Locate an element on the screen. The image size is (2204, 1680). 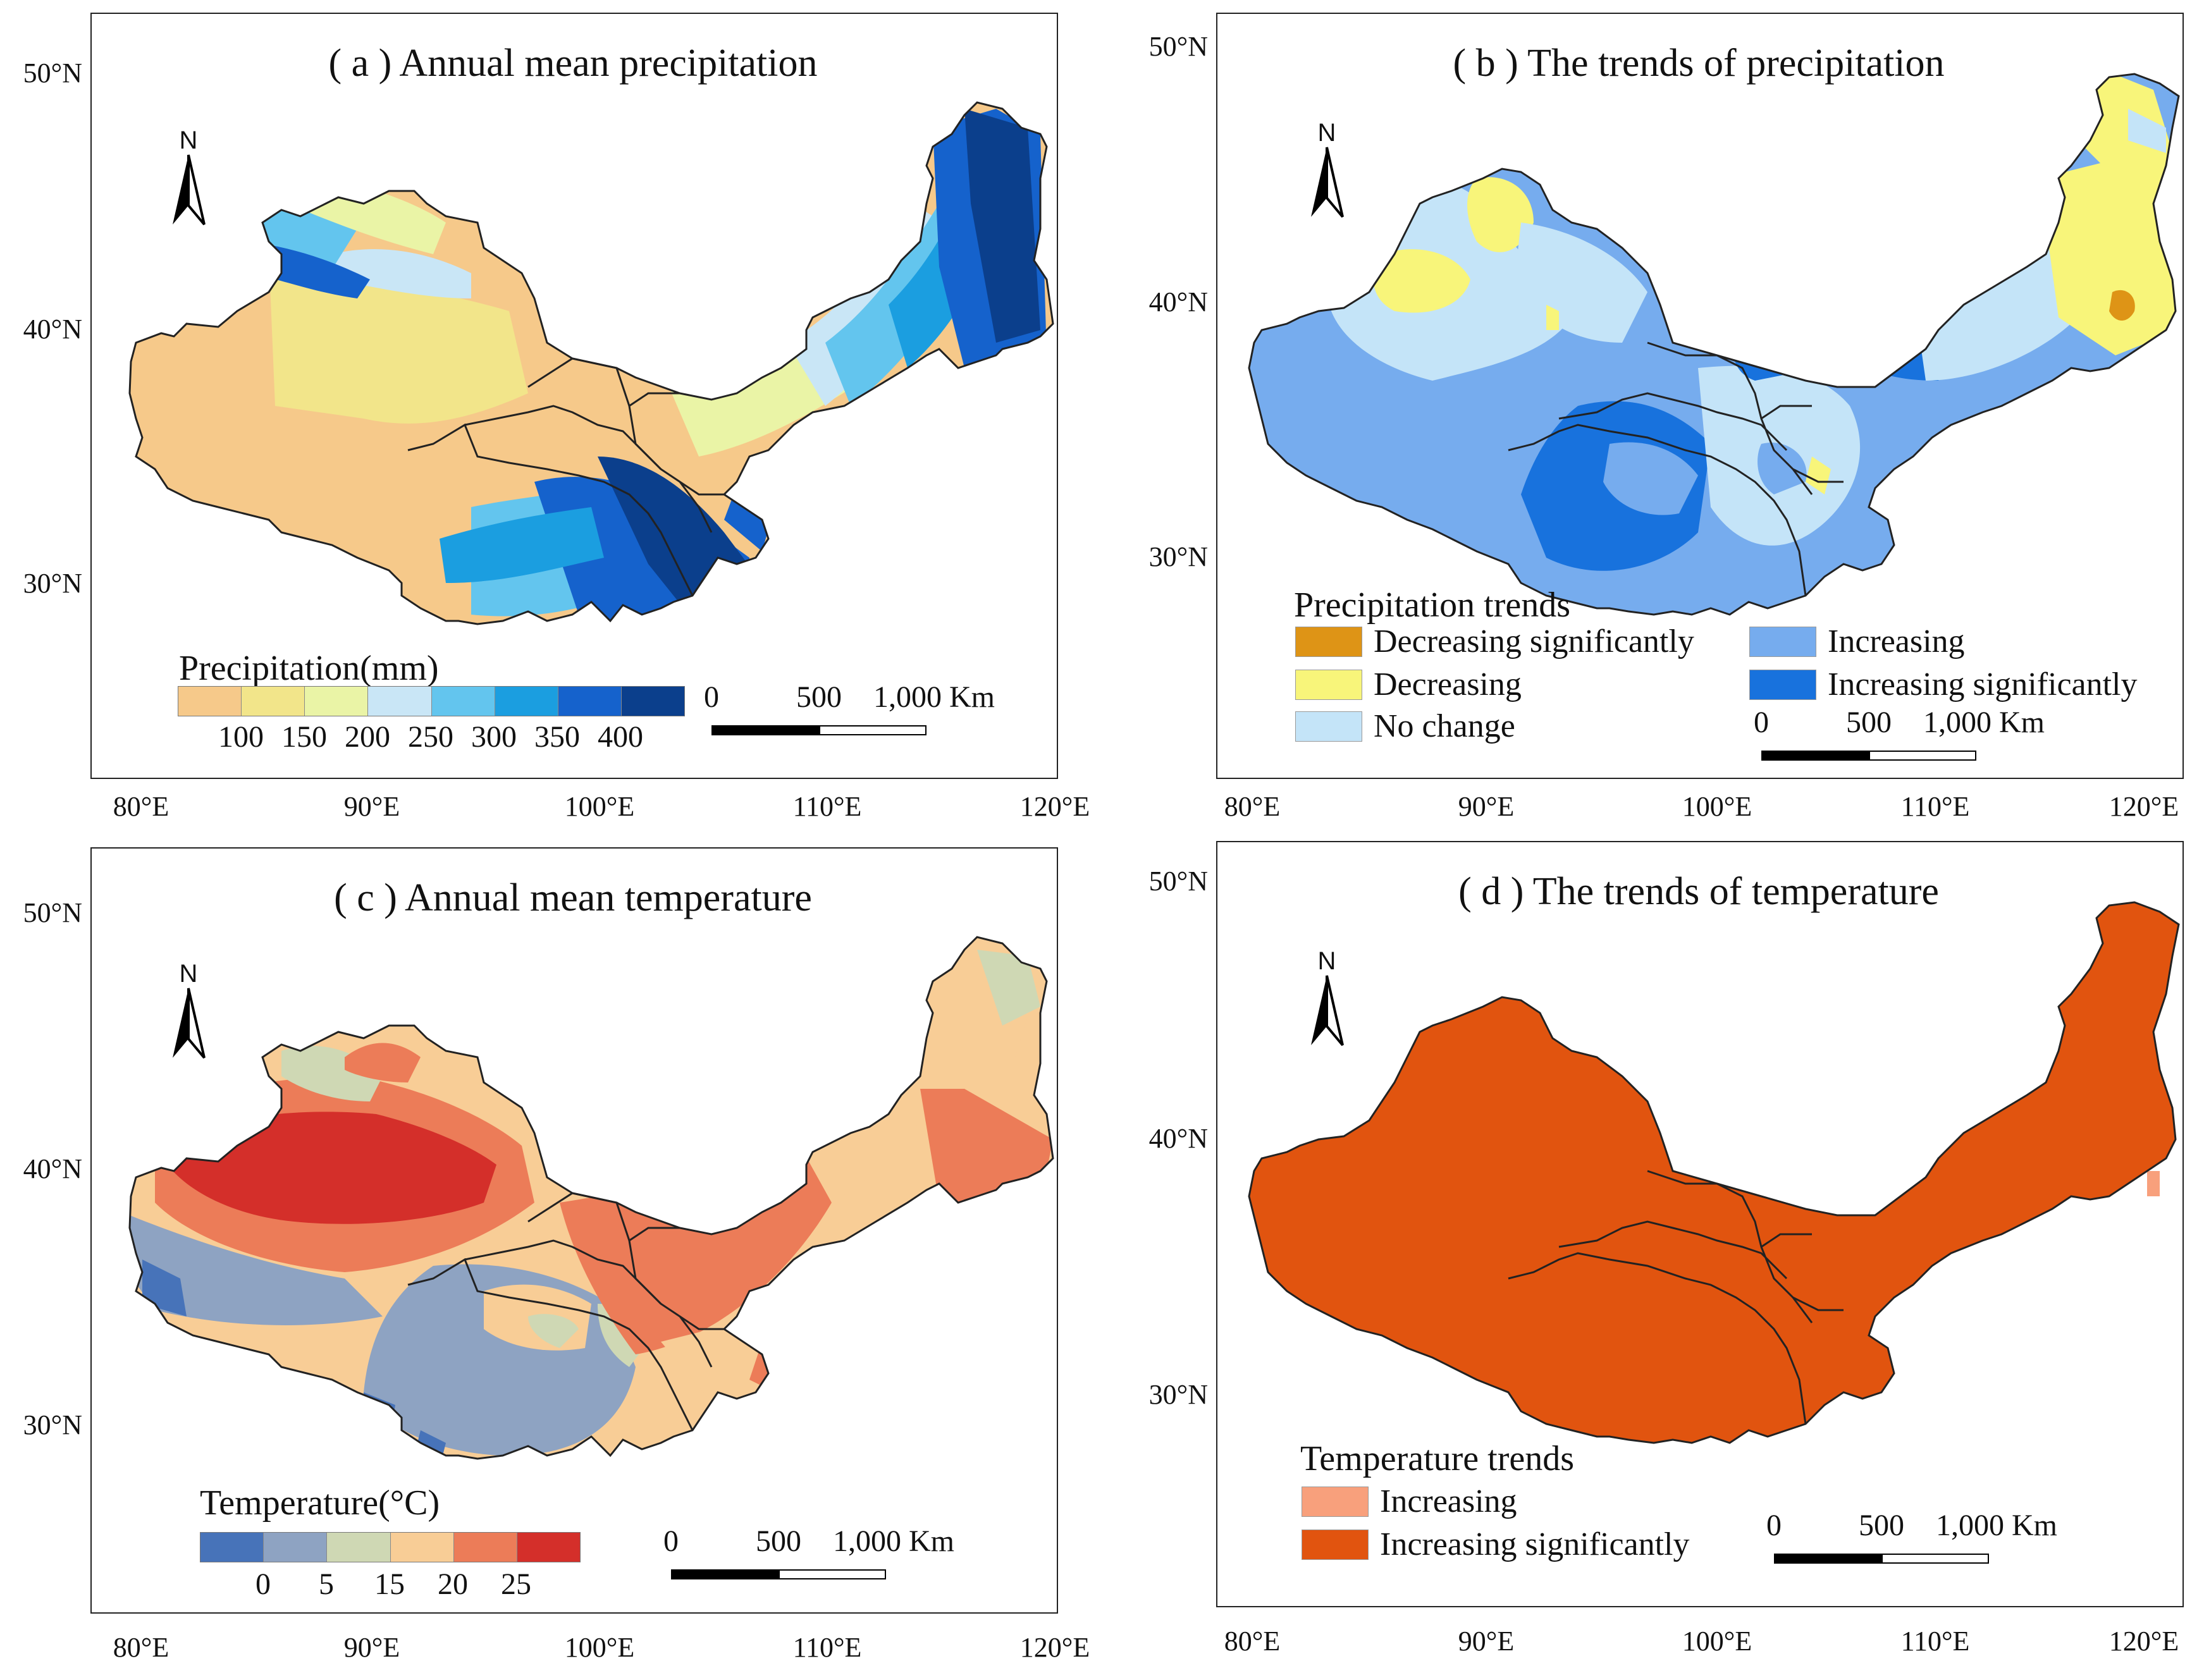
colorbar-label: 400 is located at coordinates (620, 737).